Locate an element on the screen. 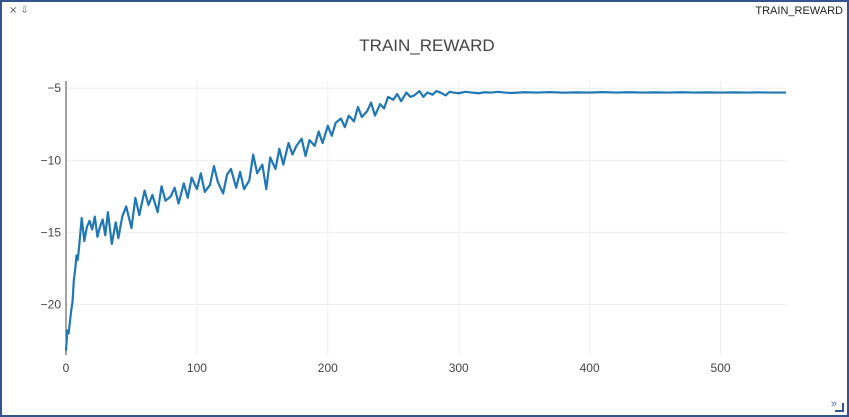  expand-icon: » is located at coordinates (833, 404).